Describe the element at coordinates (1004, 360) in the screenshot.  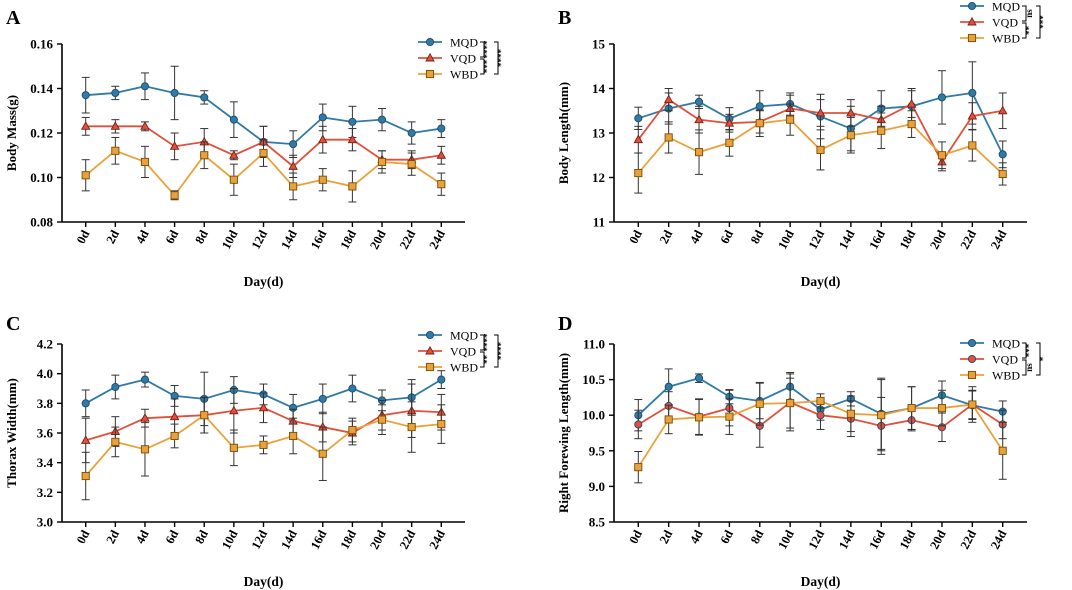
I see `legend: MQD VQD WBD *** ns *` at that location.